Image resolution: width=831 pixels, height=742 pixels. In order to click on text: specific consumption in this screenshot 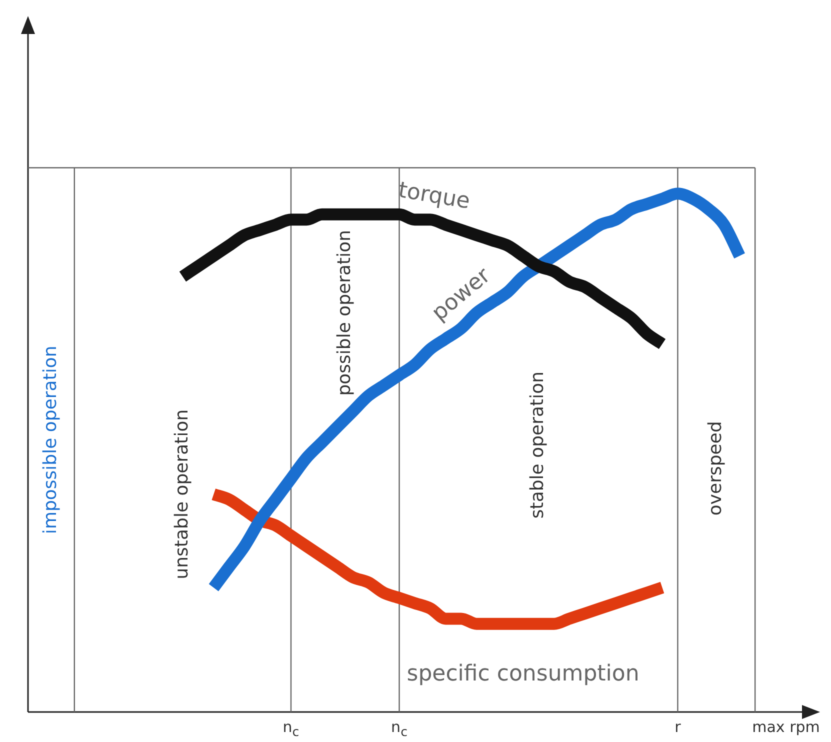, I will do `click(523, 674)`.